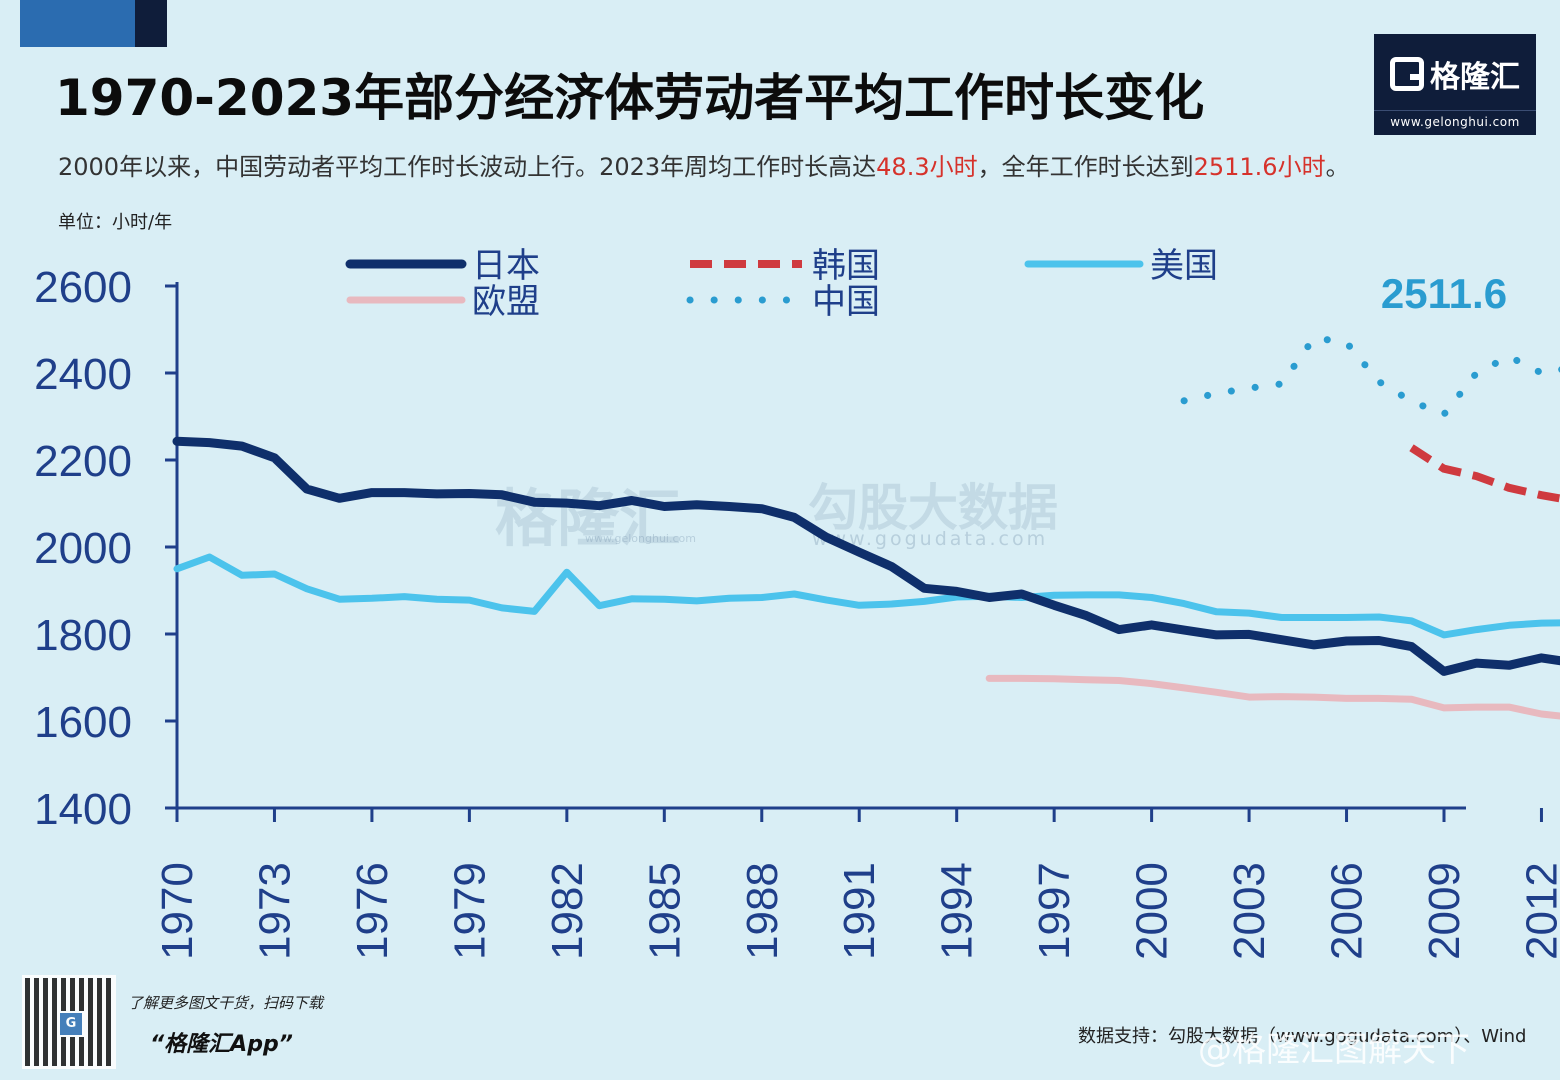 Image resolution: width=1560 pixels, height=1080 pixels. I want to click on x-tick-label: 1997, so click(1054, 911).